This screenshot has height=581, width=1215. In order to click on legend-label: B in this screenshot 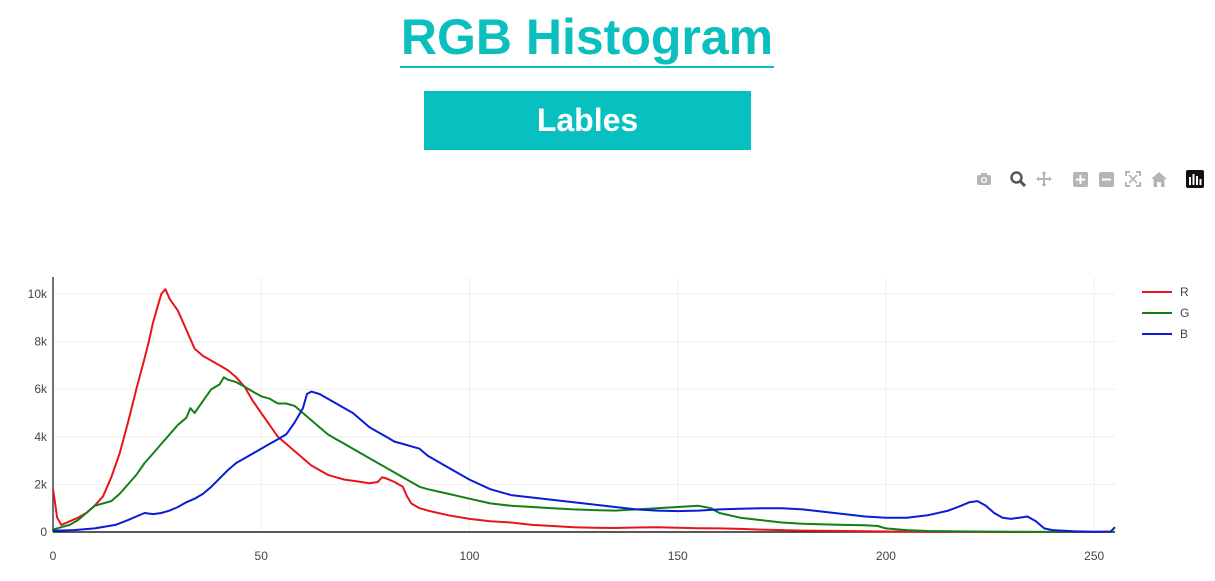, I will do `click(1184, 334)`.